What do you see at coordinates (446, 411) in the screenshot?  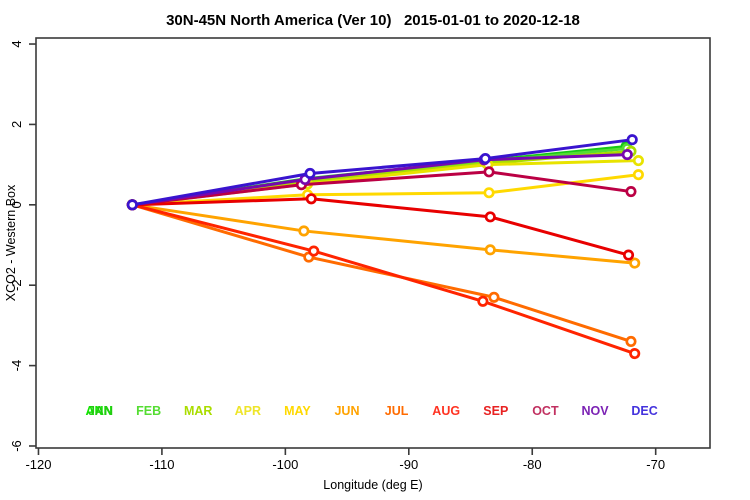 I see `legend-label-aug: AUG` at bounding box center [446, 411].